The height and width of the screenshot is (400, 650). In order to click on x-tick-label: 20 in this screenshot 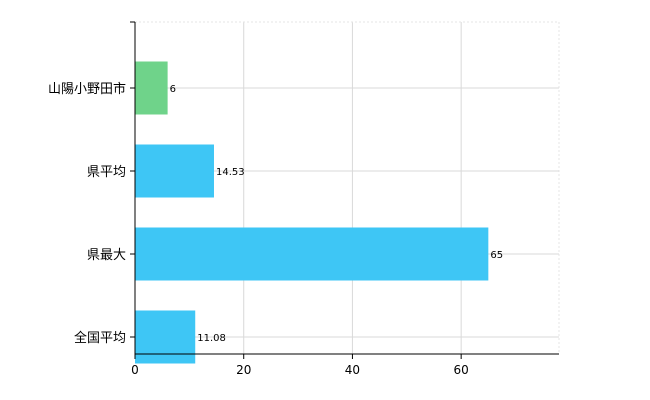, I will do `click(243, 370)`.